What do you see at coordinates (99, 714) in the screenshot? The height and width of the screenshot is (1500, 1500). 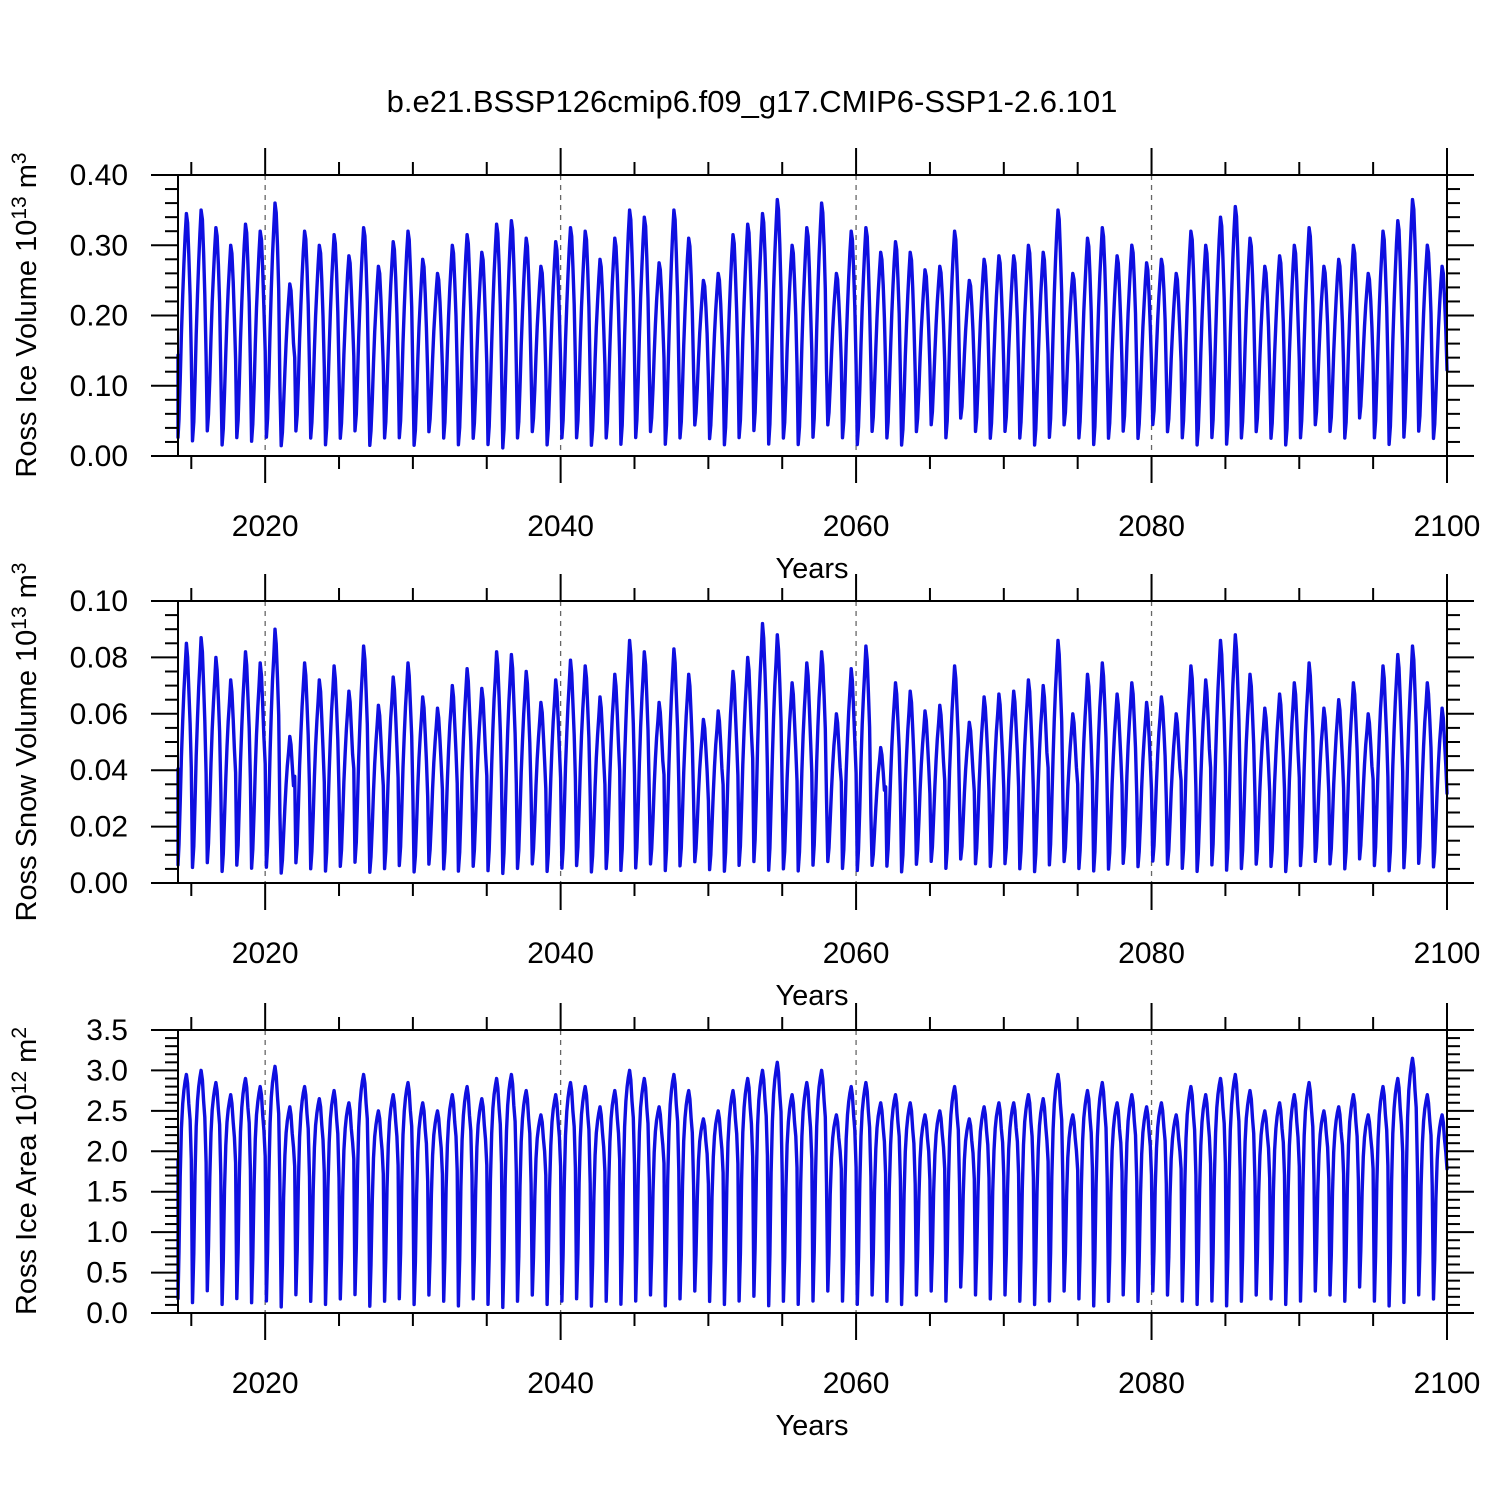 I see `y-tick-label: 0.06` at bounding box center [99, 714].